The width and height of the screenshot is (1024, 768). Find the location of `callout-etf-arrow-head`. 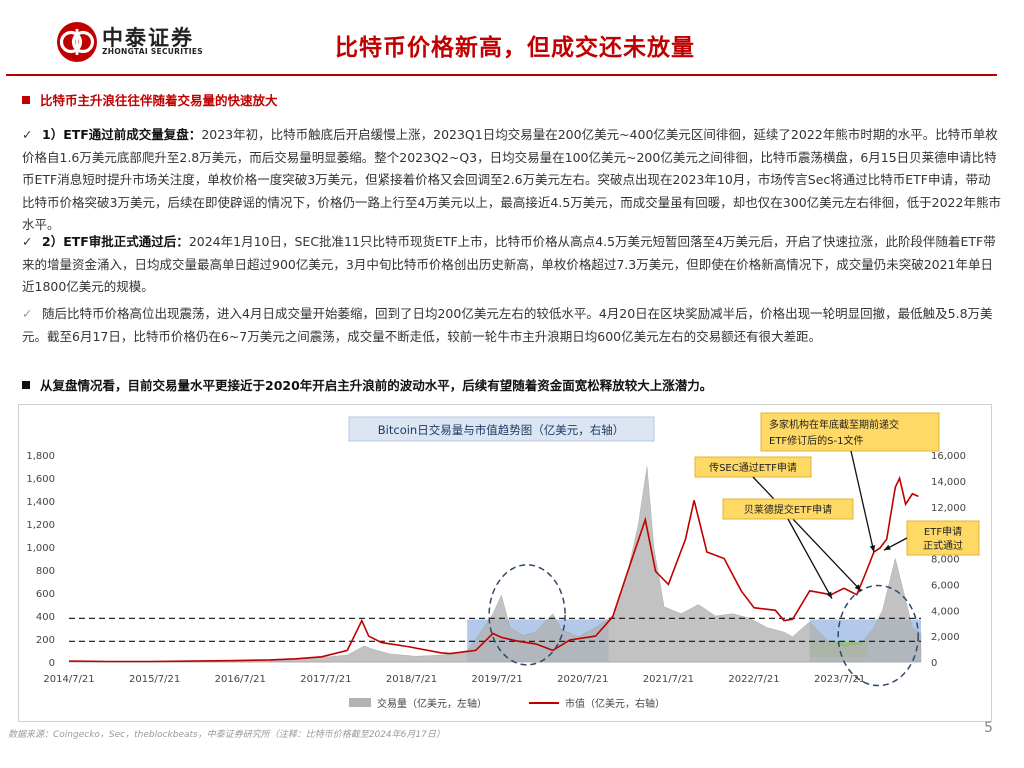

callout-etf-arrow-head is located at coordinates (887, 547).